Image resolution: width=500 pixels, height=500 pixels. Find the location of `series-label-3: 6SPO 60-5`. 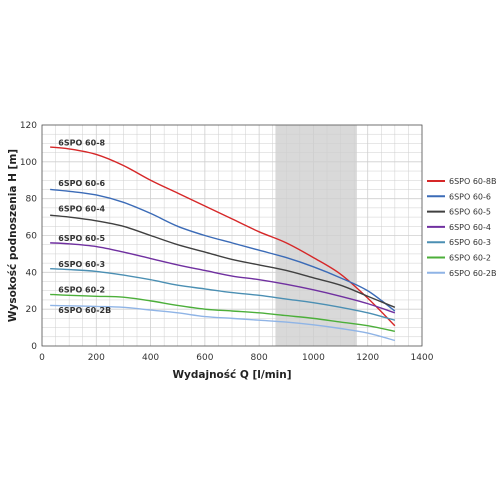

series-label-3: 6SPO 60-5 is located at coordinates (81, 238).